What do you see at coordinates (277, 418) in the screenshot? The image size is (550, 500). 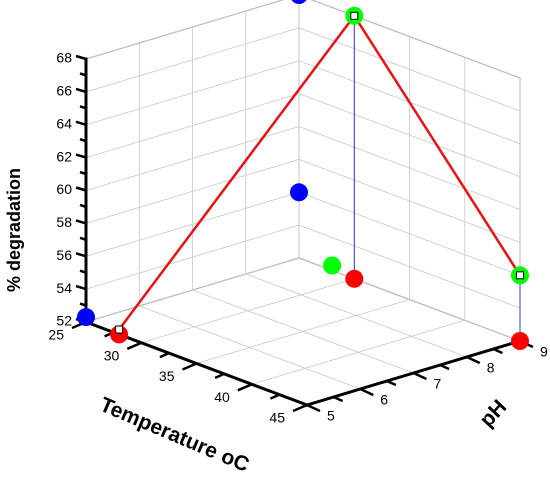 I see `x-tick-label: 45` at bounding box center [277, 418].